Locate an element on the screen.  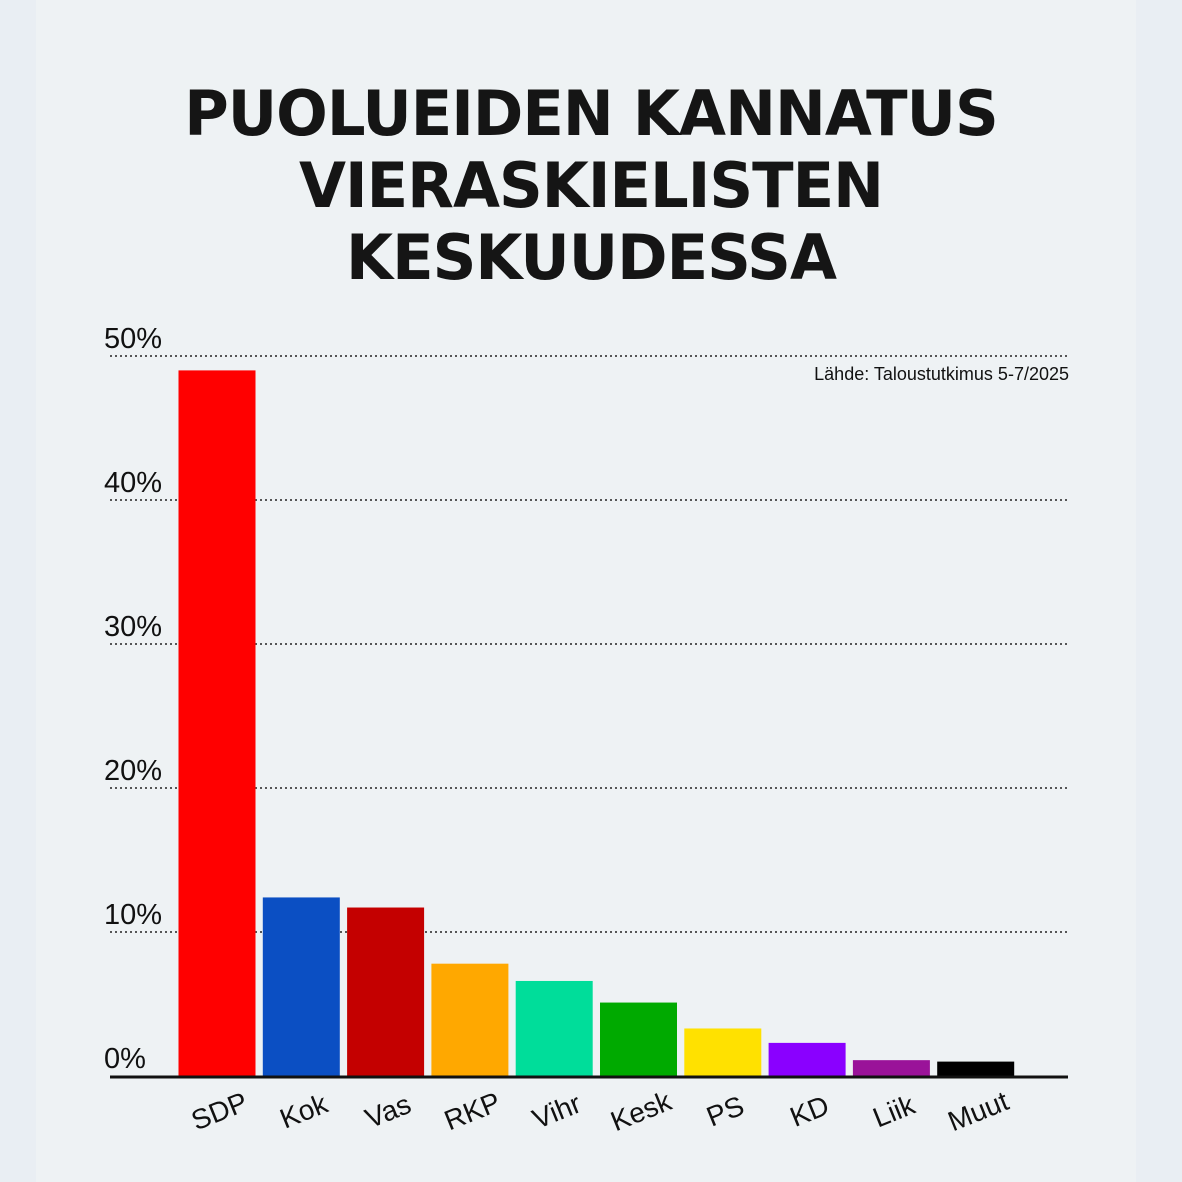
y-tick-label: 30% is located at coordinates (133, 627).